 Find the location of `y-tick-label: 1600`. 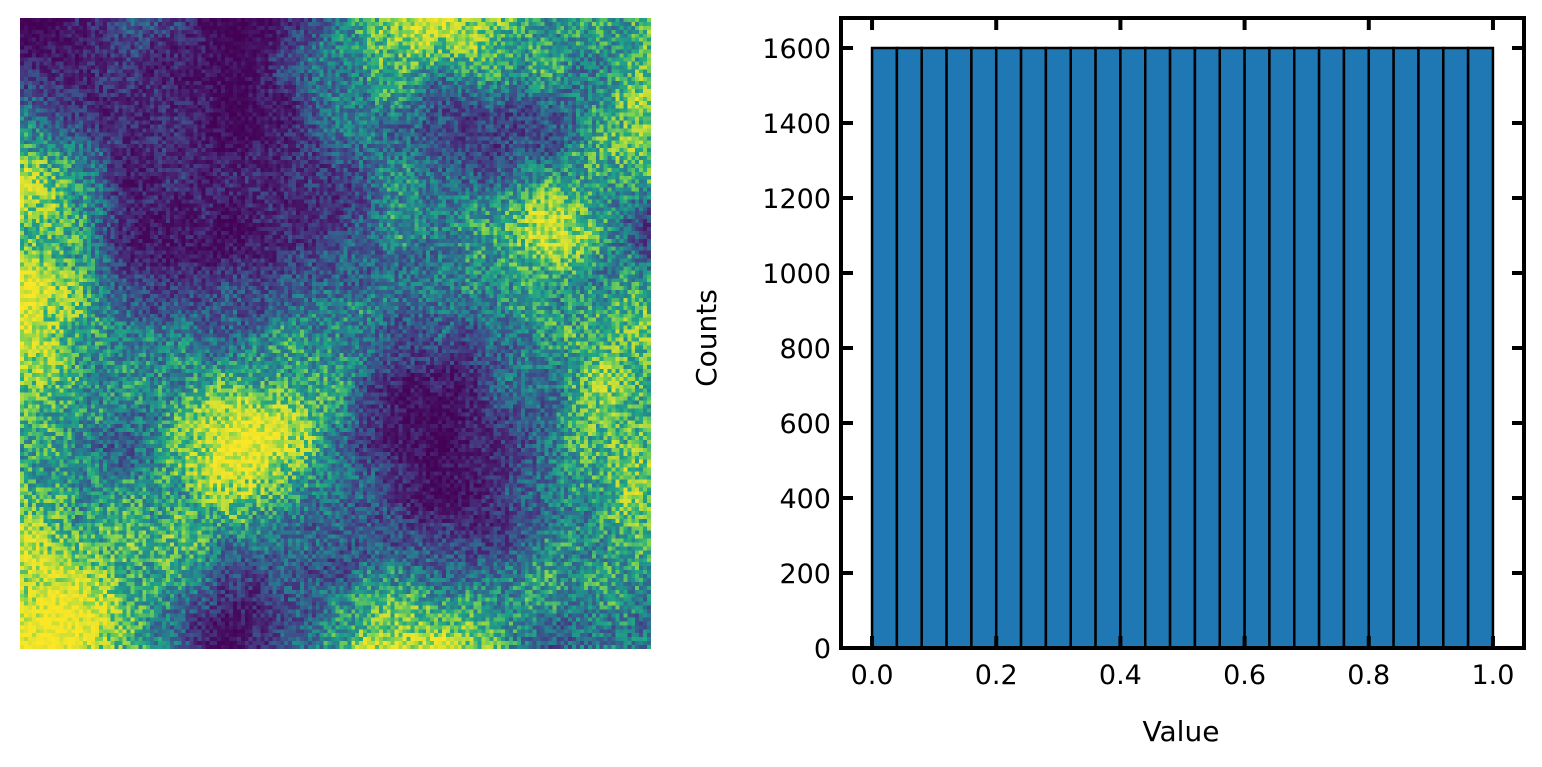

y-tick-label: 1600 is located at coordinates (796, 49).